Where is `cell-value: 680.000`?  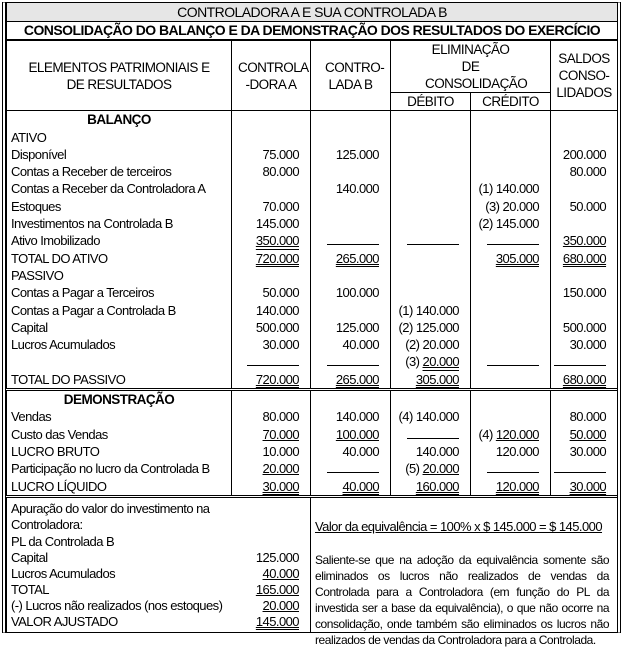 cell-value: 680.000 is located at coordinates (584, 379).